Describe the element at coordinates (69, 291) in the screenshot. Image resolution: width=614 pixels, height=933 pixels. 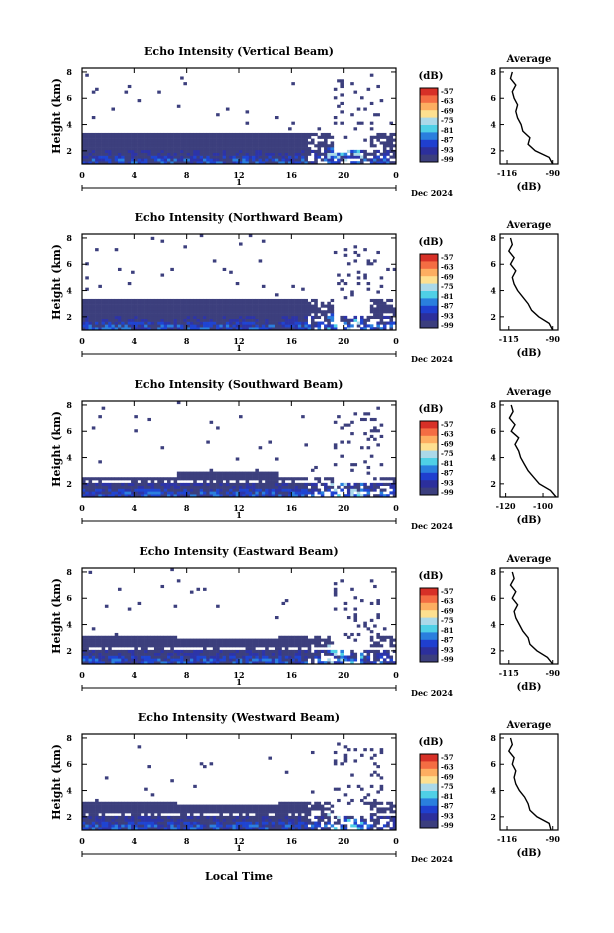
I see `y-tick-label: 4` at that location.